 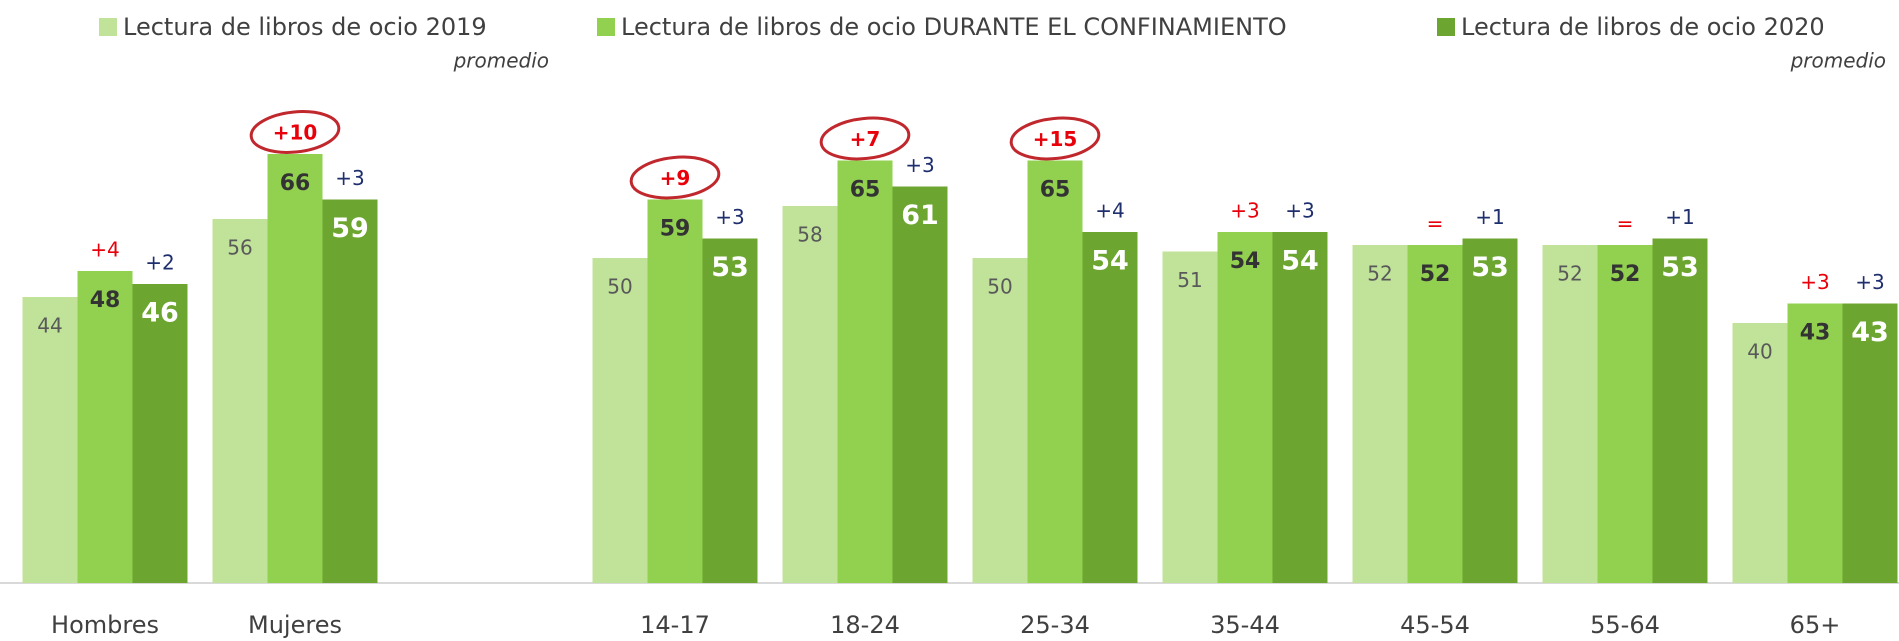 I want to click on category-label: 25-34, so click(x=1055, y=625).